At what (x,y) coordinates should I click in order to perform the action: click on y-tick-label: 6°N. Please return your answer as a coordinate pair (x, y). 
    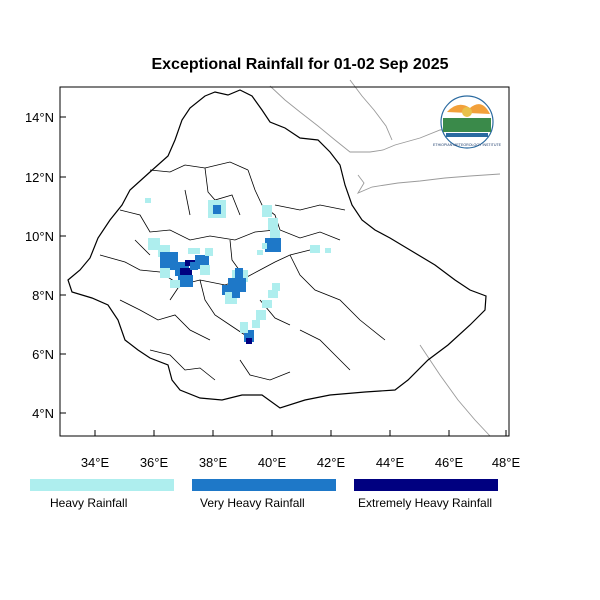
    Looking at the image, I should click on (43, 354).